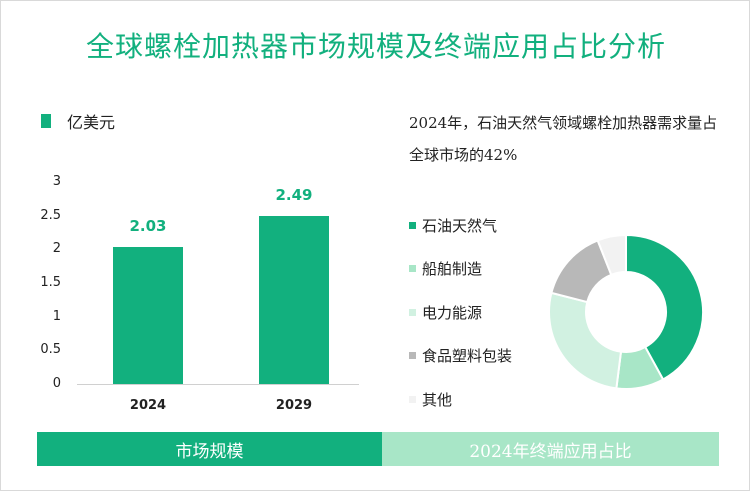 This screenshot has height=491, width=750. I want to click on unit-label: 亿美元, so click(91, 122).